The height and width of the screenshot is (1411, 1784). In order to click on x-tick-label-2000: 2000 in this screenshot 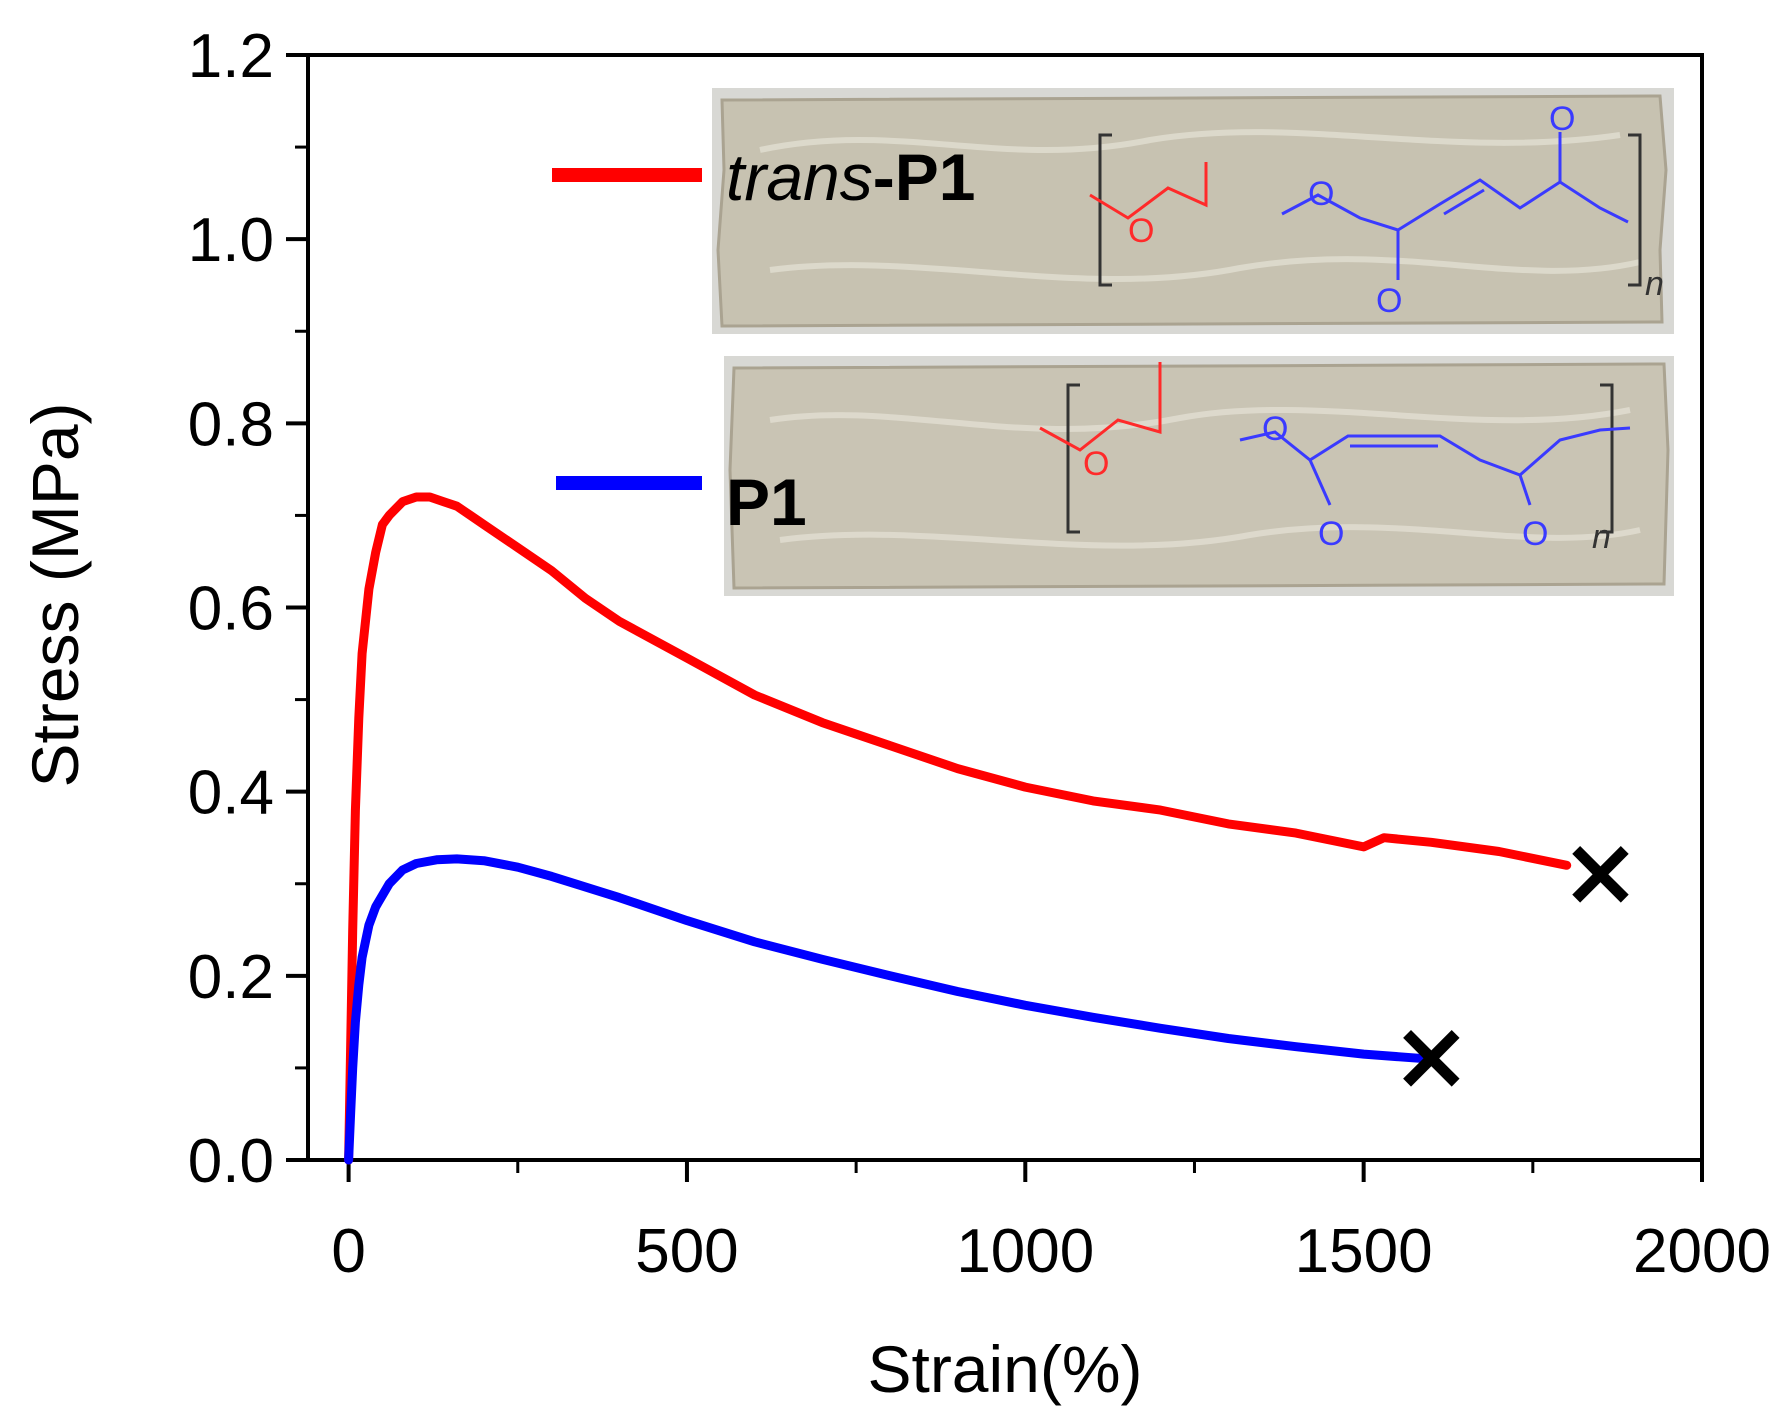, I will do `click(1702, 1251)`.